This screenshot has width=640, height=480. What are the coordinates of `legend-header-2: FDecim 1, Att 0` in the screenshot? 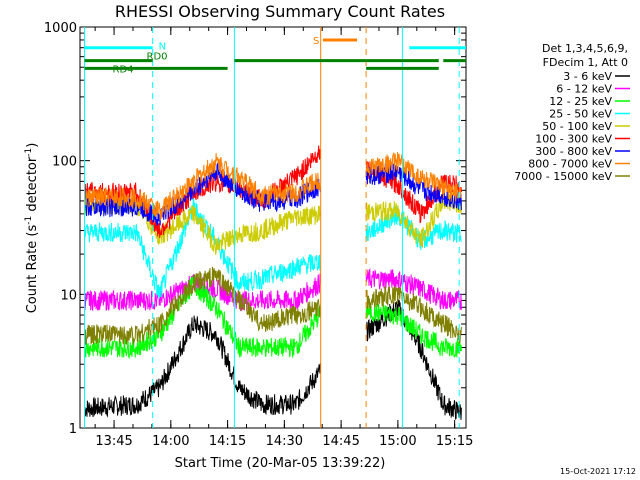 It's located at (585, 62).